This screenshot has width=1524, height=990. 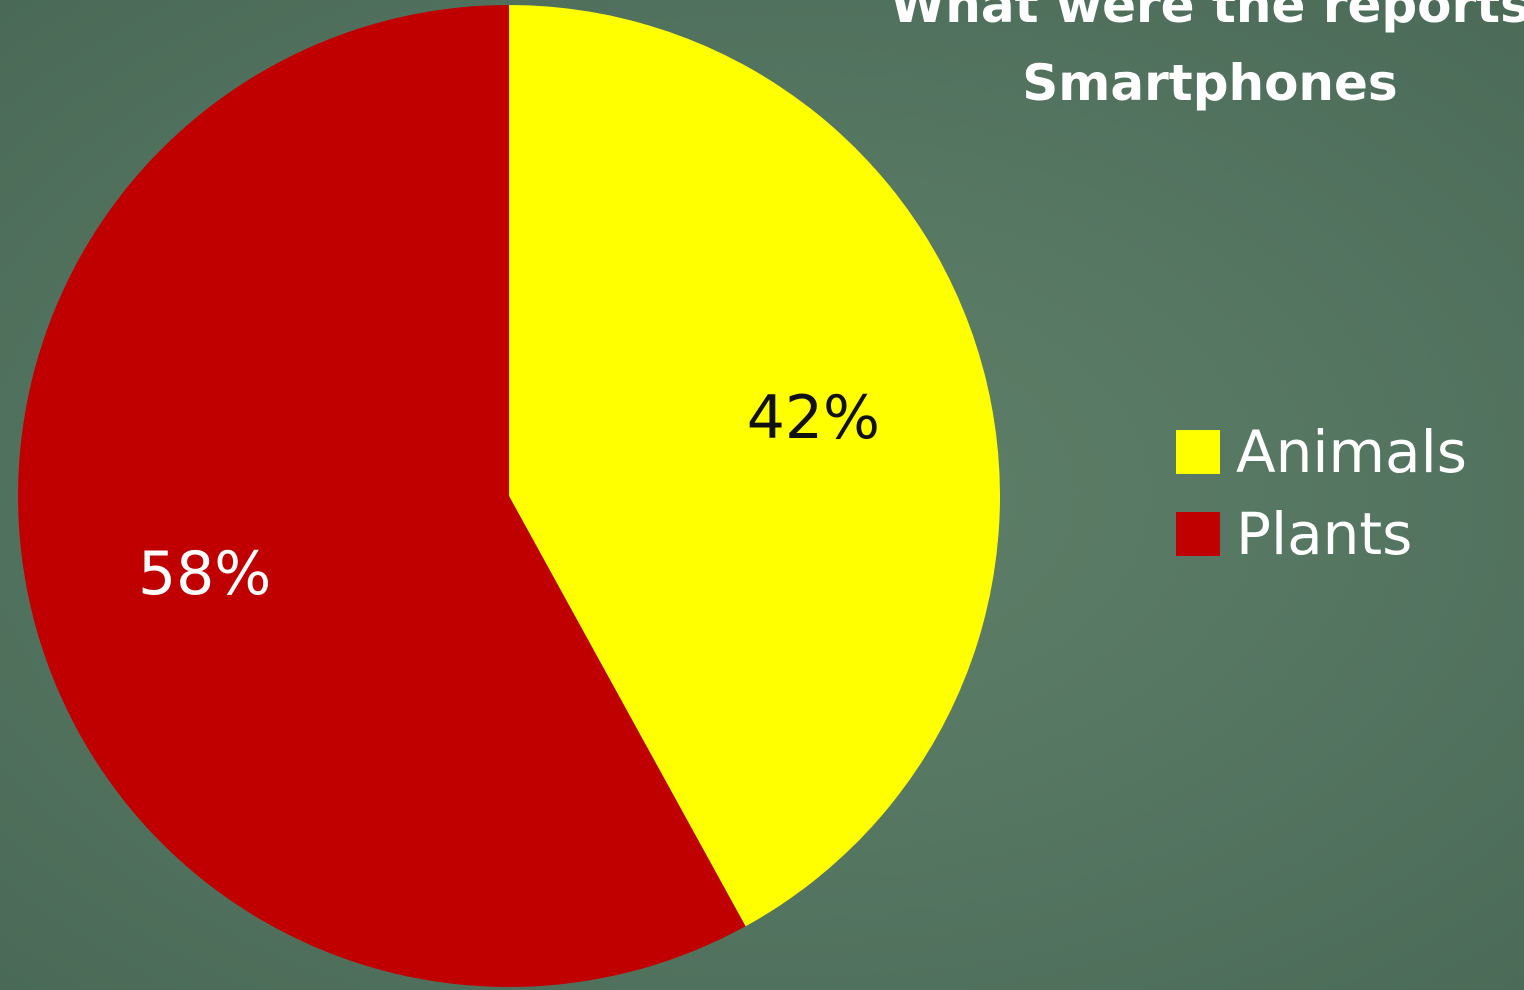 I want to click on legend-item-animals: Animals, so click(x=1321, y=452).